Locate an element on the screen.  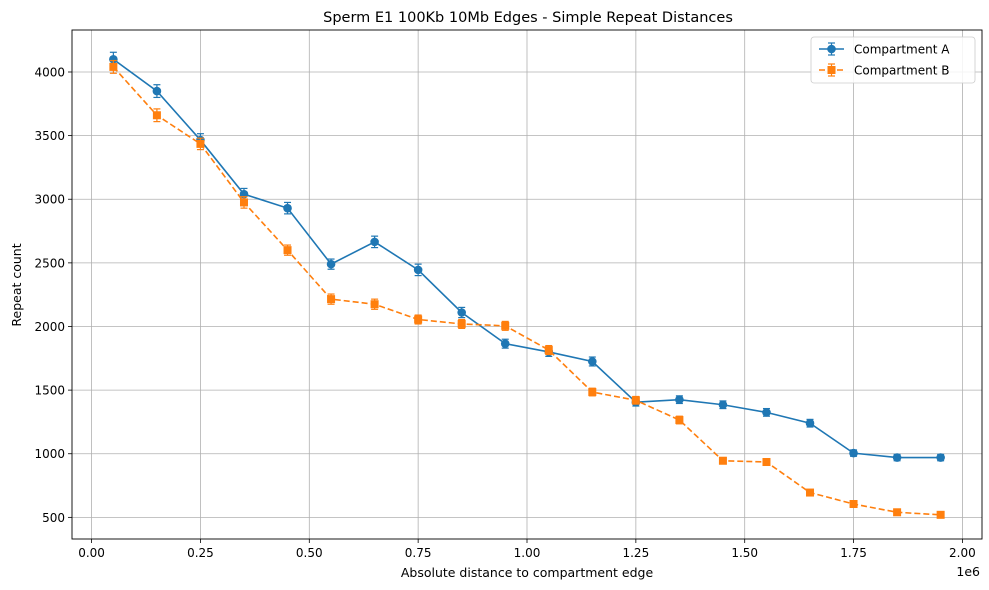
y-tick-label: 3500 is located at coordinates (49, 136).